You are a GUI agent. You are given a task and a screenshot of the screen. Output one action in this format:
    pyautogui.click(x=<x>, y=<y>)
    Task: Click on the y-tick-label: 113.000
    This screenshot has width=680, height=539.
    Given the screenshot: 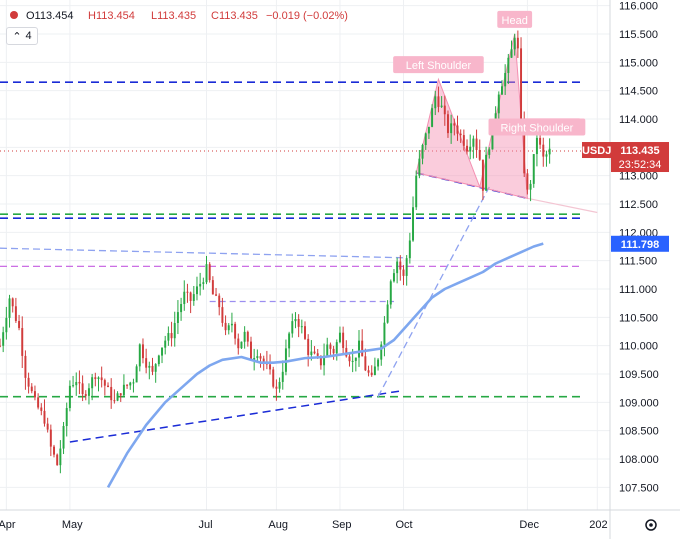 What is the action you would take?
    pyautogui.click(x=638, y=177)
    